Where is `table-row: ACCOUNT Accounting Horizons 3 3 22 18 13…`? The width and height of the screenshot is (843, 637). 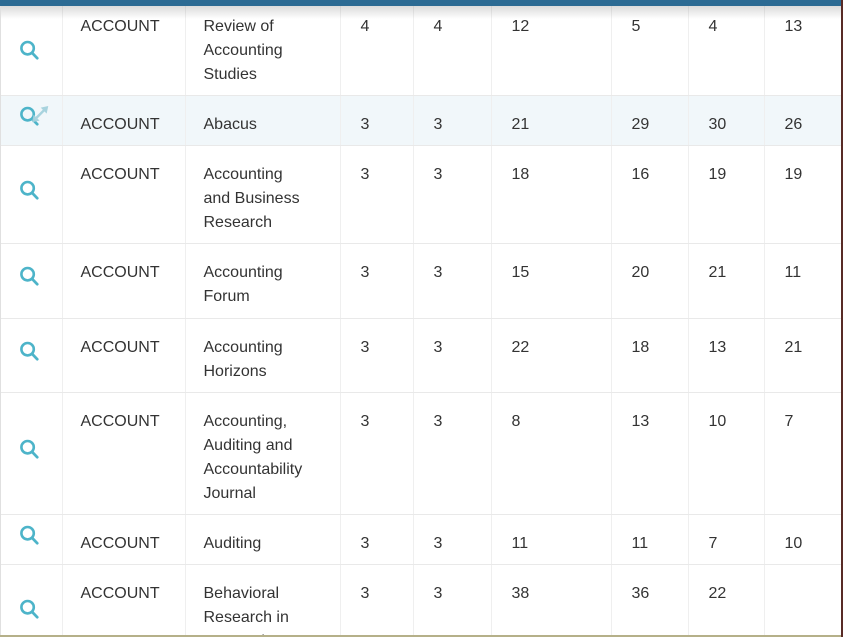
table-row: ACCOUNT Accounting Horizons 3 3 22 18 13… is located at coordinates (421, 355).